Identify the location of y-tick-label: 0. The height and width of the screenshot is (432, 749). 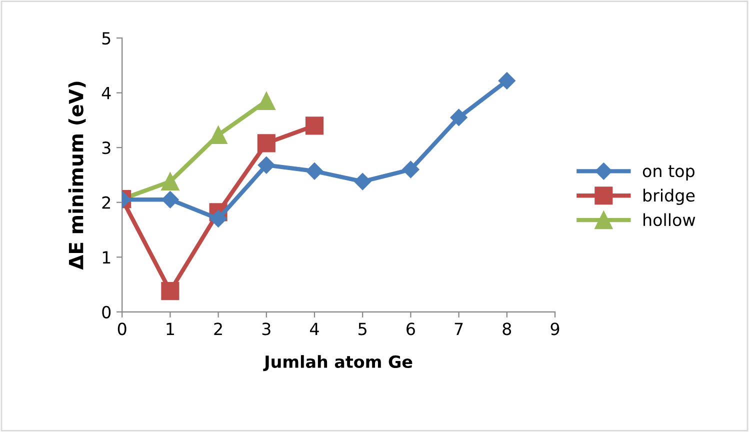
(106, 312).